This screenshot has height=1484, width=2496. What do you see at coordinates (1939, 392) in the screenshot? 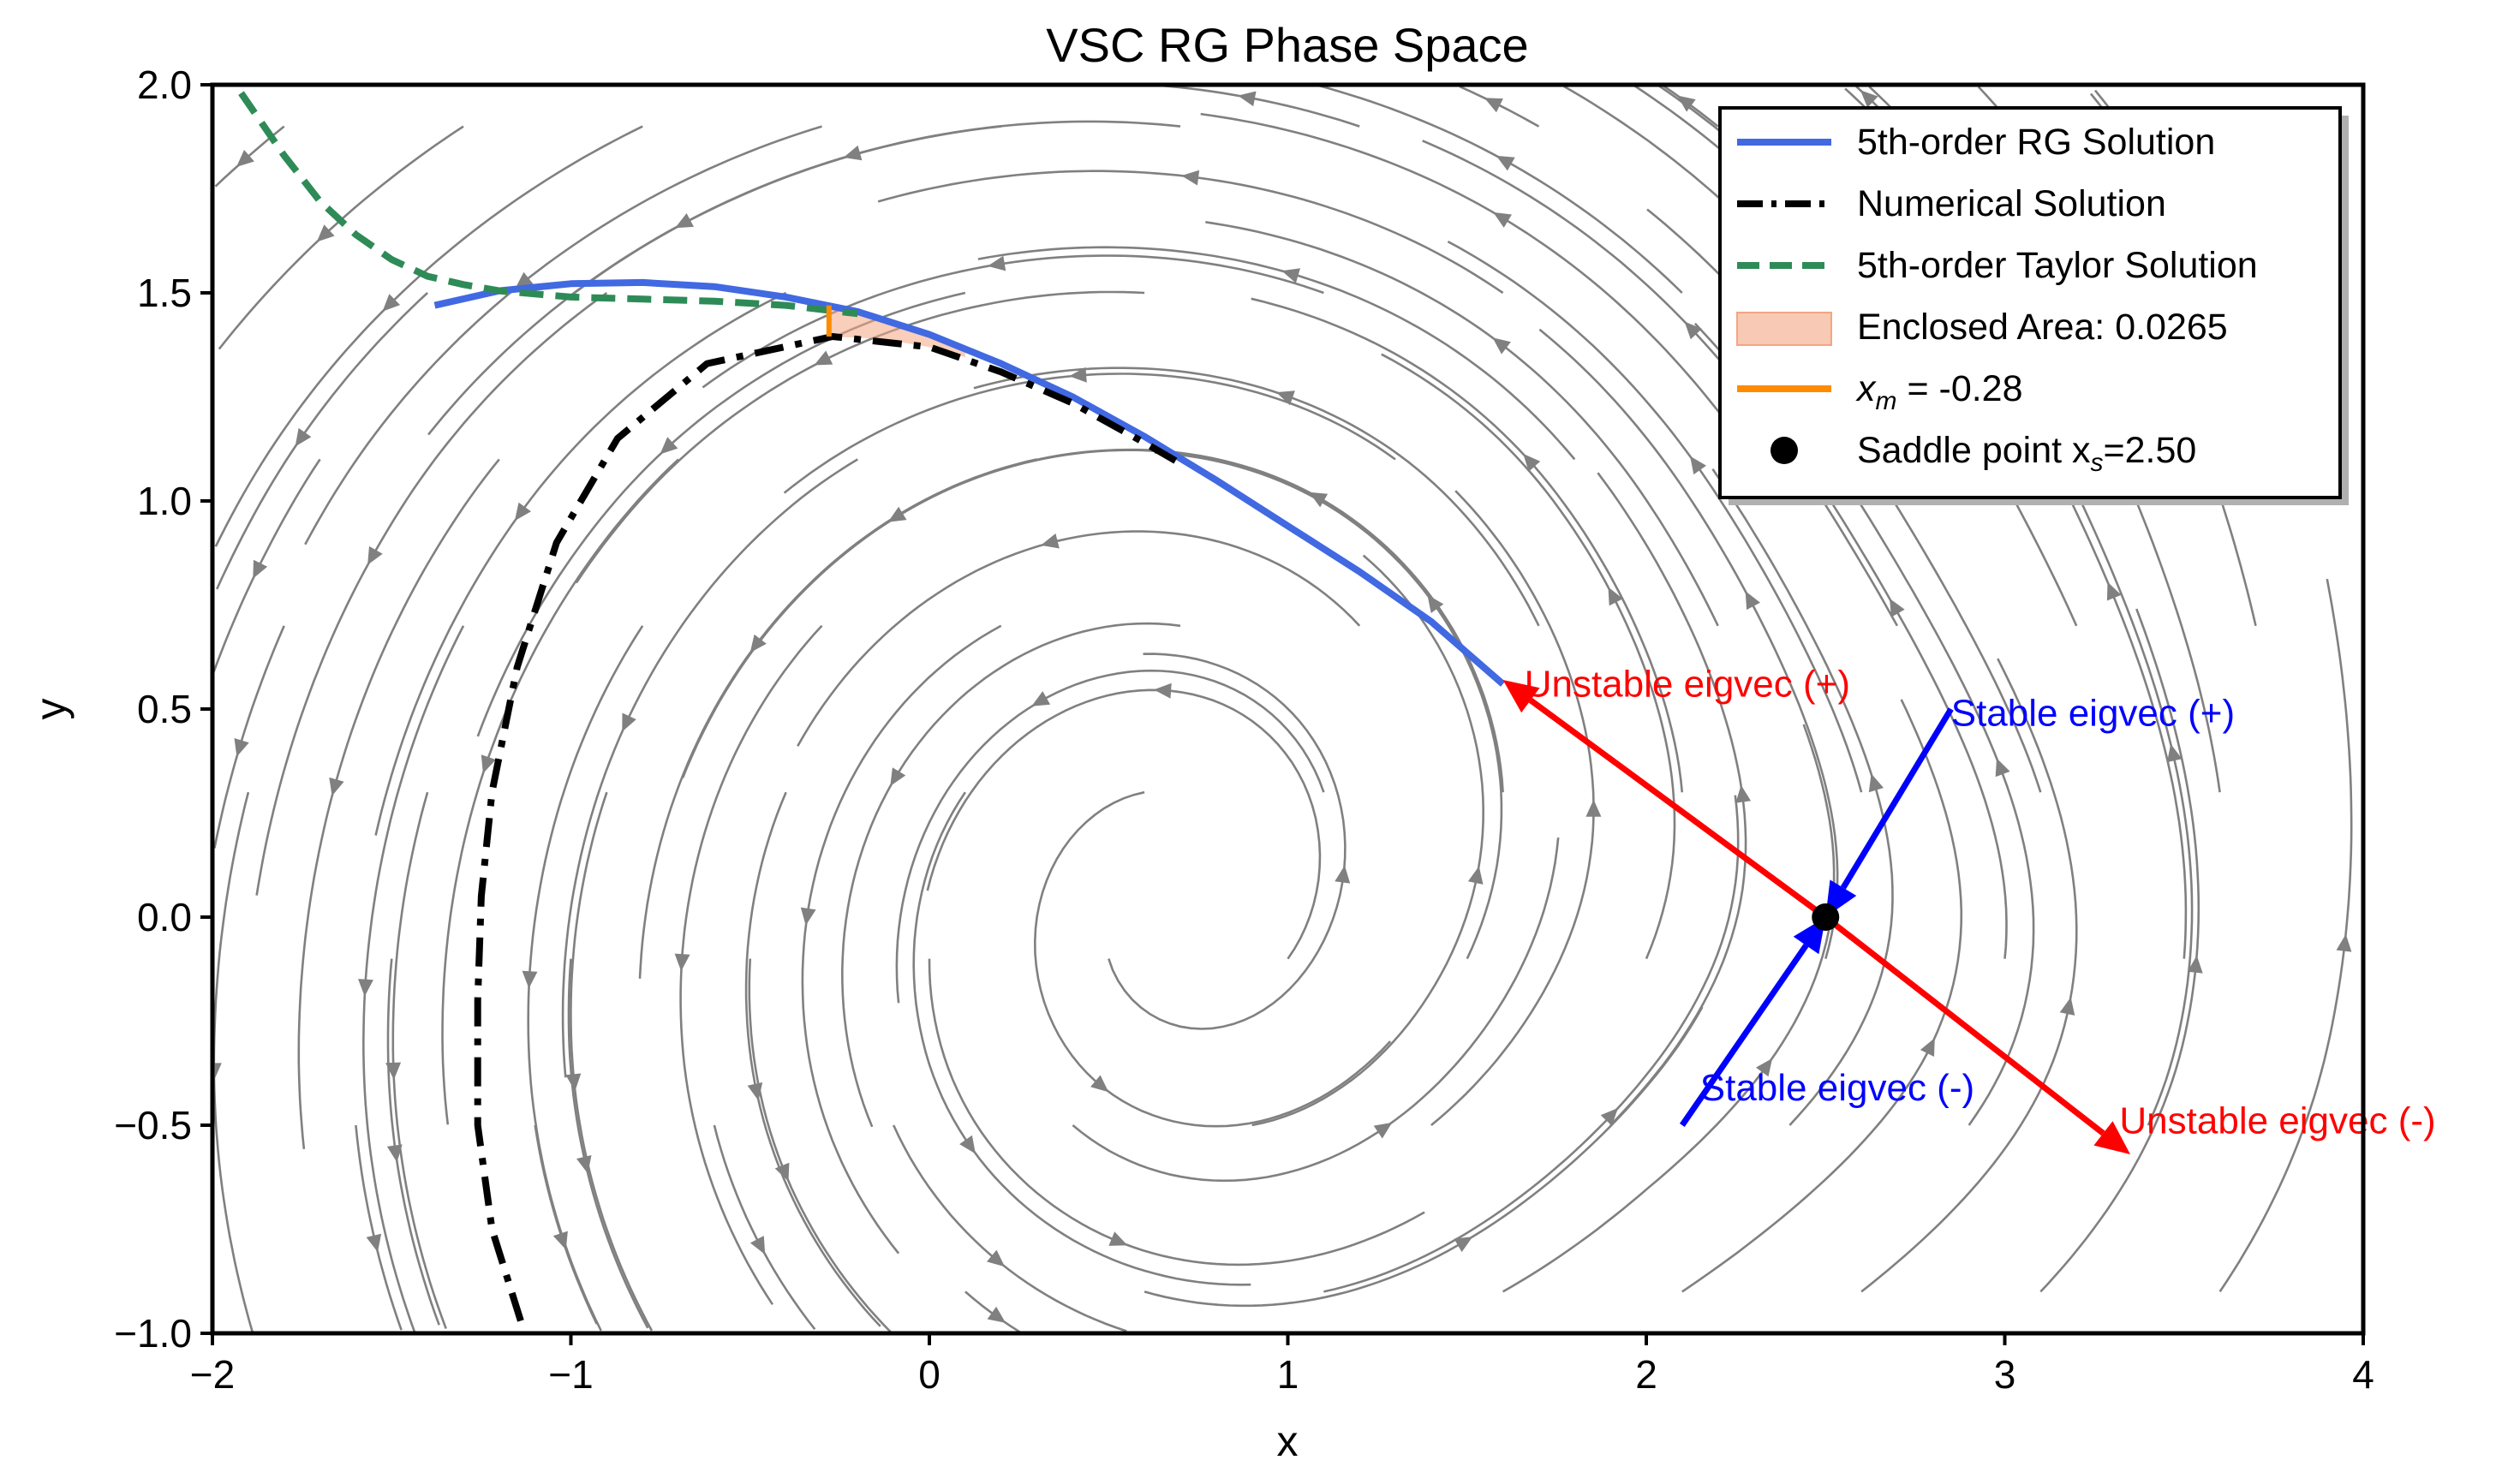
I see `legend-label-xm: xm = -0.28` at bounding box center [1939, 392].